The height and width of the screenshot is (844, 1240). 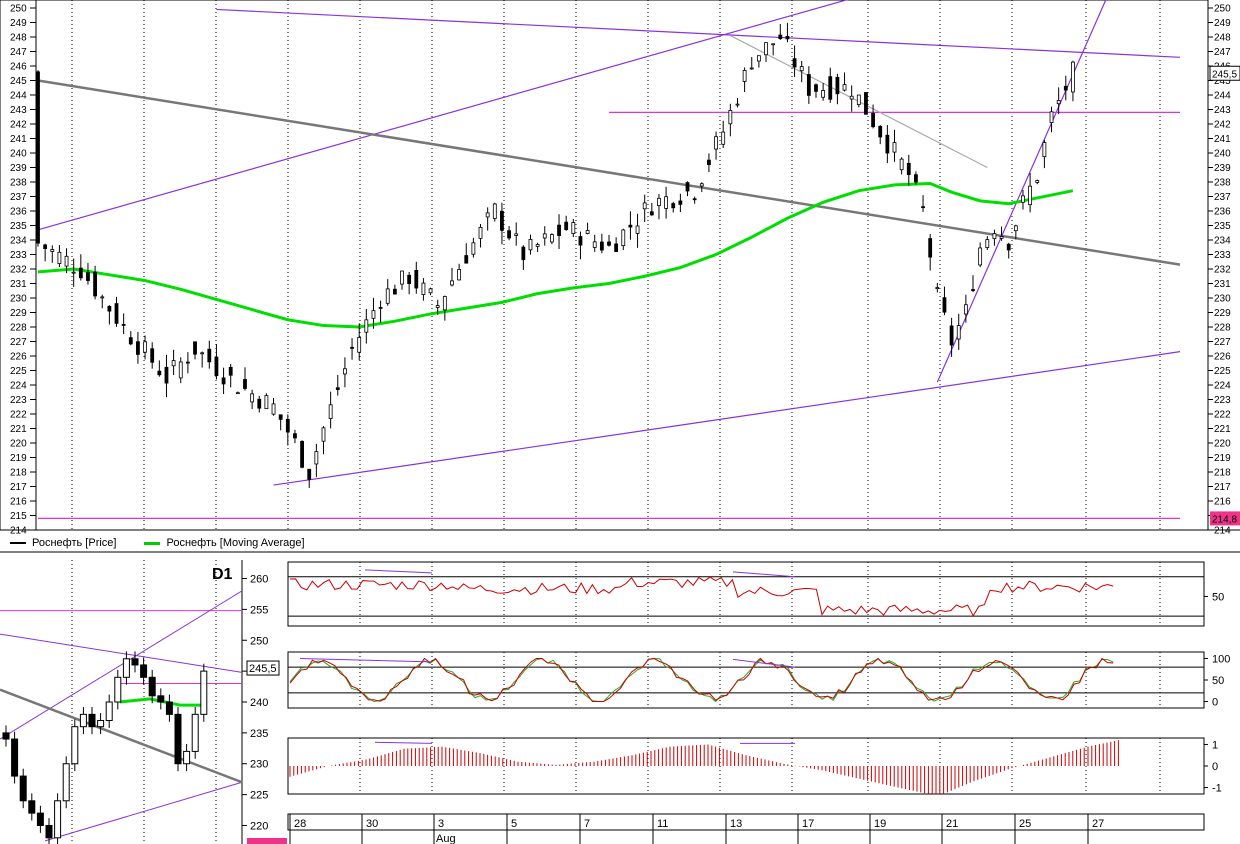 What do you see at coordinates (259, 641) in the screenshot?
I see `d1-tick-label: 250` at bounding box center [259, 641].